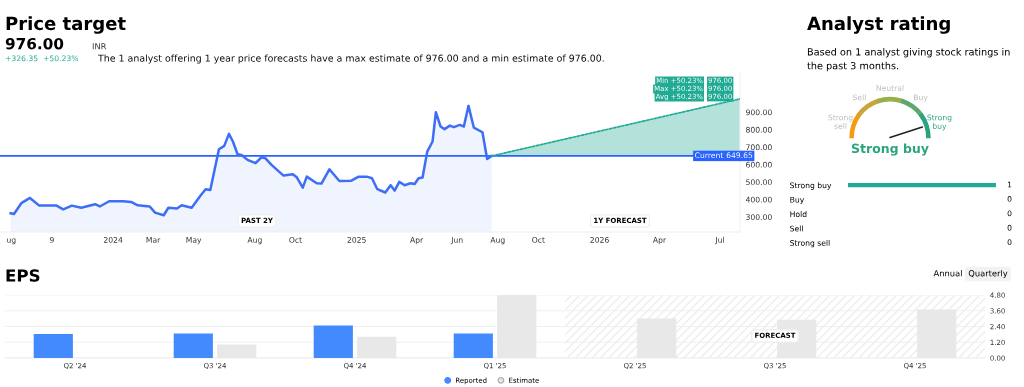 This screenshot has height=387, width=1024. I want to click on text: The 1 analyst offering 1 year price forecasts have a max estimate of 976.00 and a min estimate of 976.00., so click(350, 59).